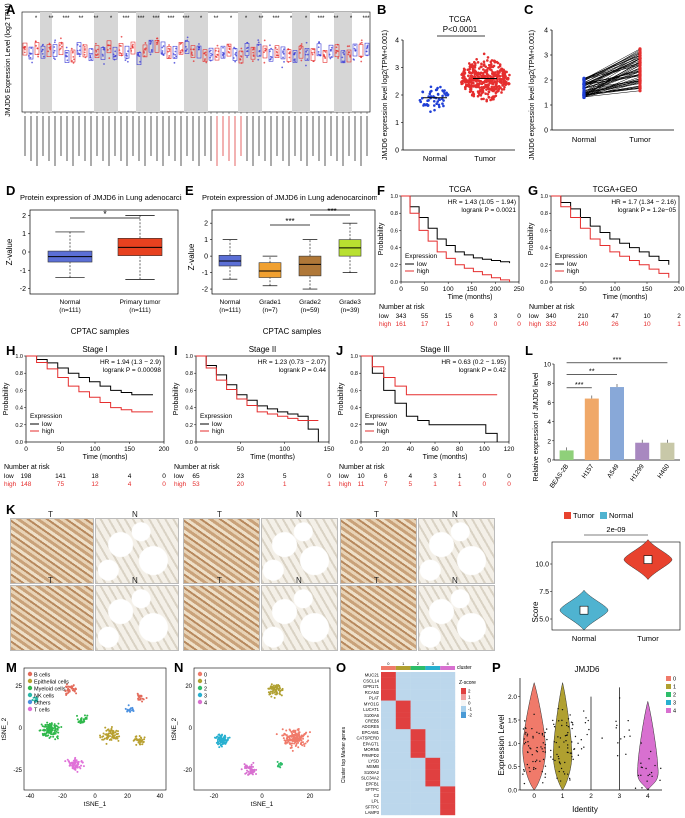 The height and width of the screenshot is (818, 685). Describe the element at coordinates (612, 91) in the screenshot. I see `panel-c-pair-line` at that location.